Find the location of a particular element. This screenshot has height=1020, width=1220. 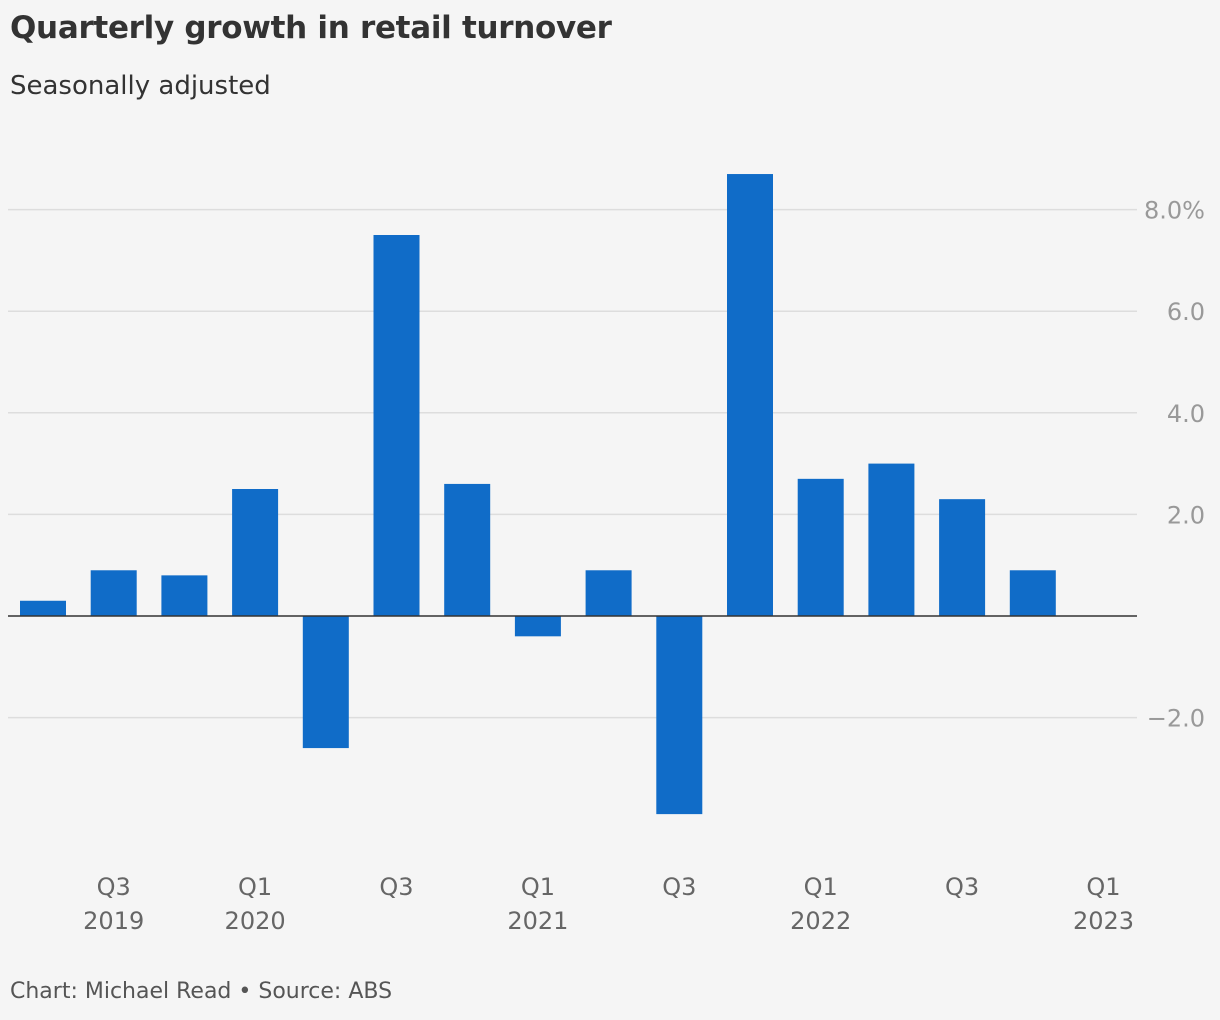

chart-subtitle: Seasonally adjusted is located at coordinates (140, 86).